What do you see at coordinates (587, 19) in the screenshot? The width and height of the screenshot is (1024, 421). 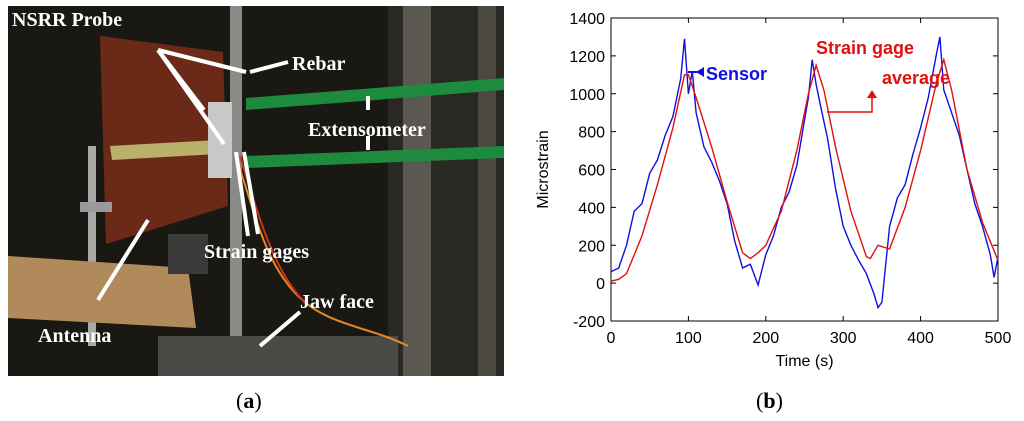 I see `y-tick-label: 1400` at bounding box center [587, 19].